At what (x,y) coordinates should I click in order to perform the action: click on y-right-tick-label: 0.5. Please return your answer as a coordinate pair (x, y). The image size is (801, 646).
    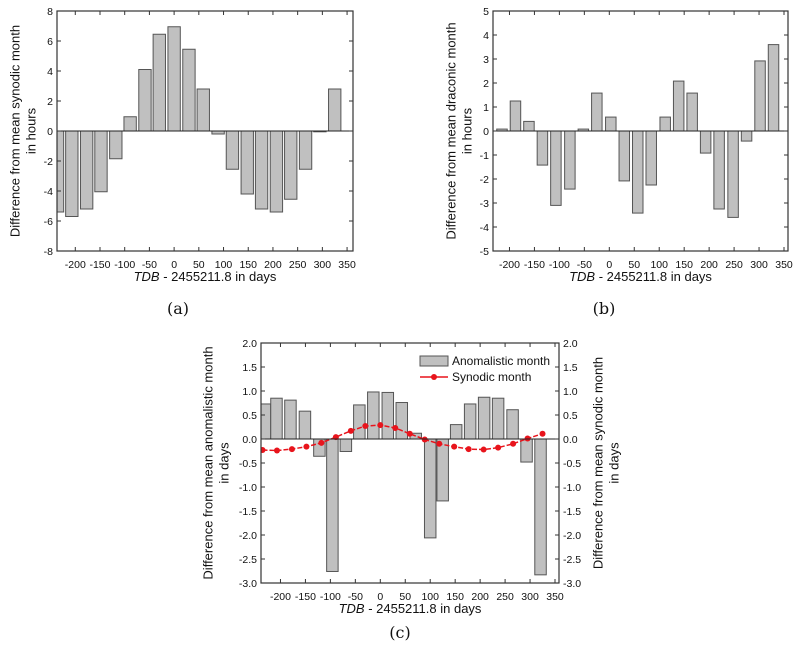
    Looking at the image, I should click on (570, 416).